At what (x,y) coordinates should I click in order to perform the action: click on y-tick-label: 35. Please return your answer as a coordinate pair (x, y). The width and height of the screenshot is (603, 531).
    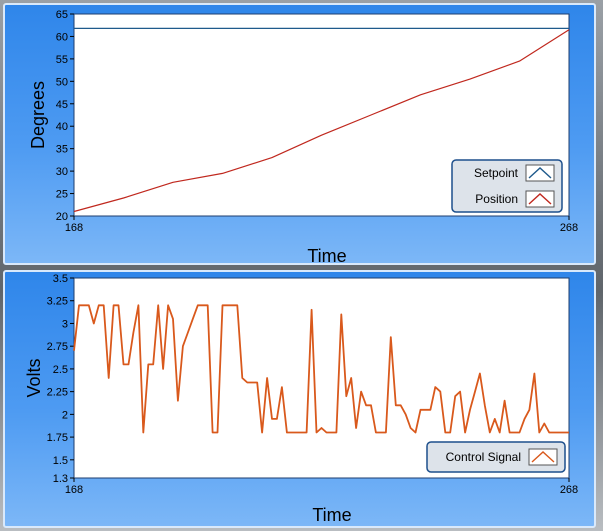
    Looking at the image, I should click on (62, 150).